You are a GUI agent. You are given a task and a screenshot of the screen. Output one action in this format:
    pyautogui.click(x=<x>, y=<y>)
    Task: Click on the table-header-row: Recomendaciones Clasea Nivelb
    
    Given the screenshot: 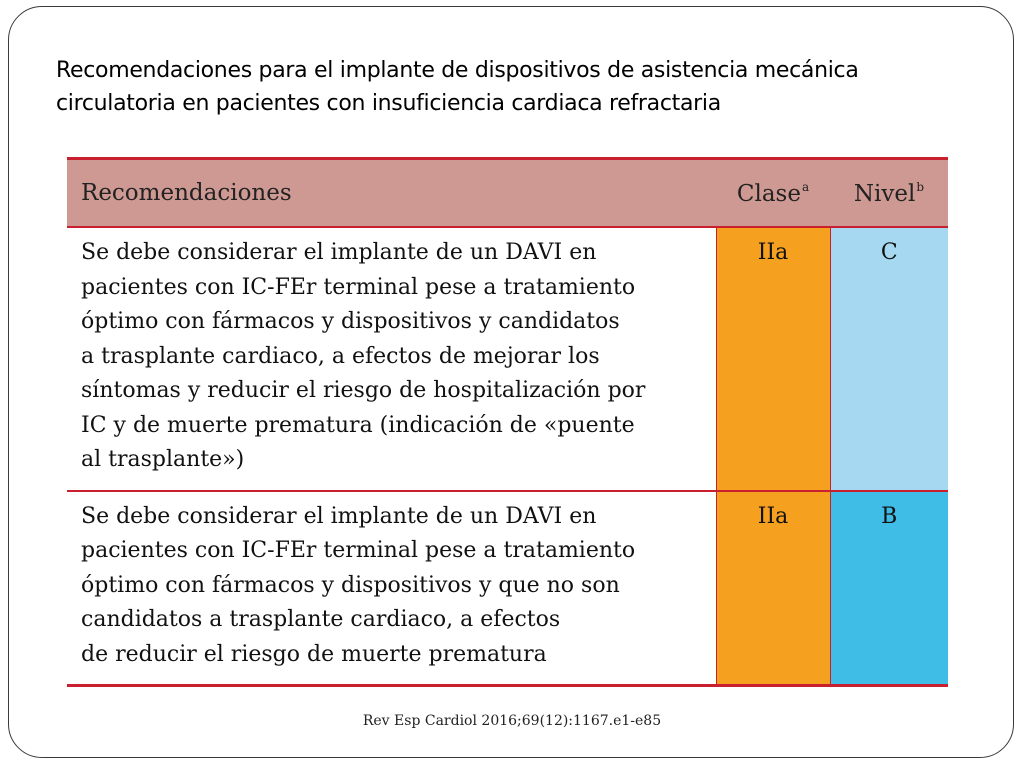 What is the action you would take?
    pyautogui.click(x=507, y=193)
    